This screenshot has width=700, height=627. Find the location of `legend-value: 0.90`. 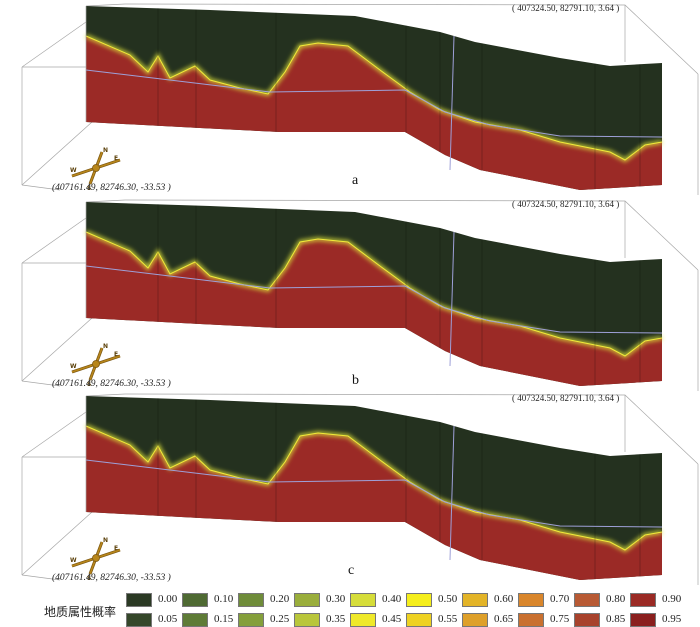

legend-value: 0.90 is located at coordinates (672, 599).